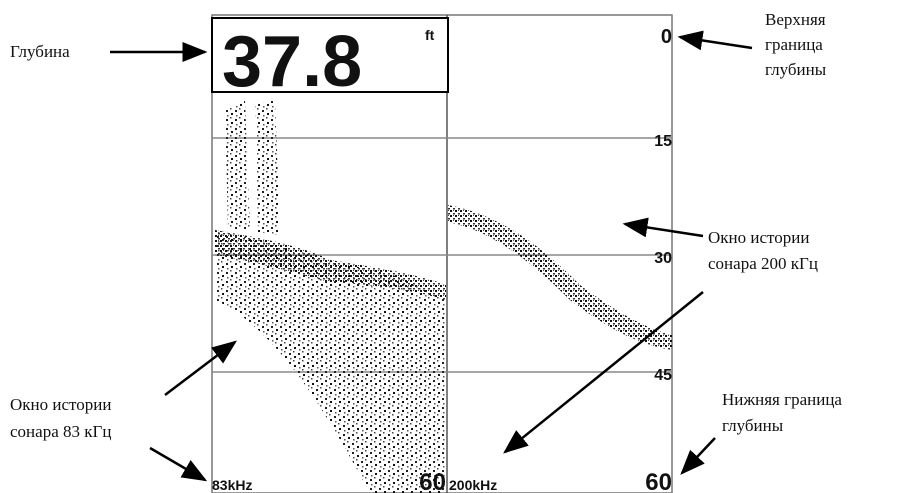 This screenshot has height=493, width=902. What do you see at coordinates (784, 412) in the screenshot?
I see `annotation: Нижняя граница глубины` at bounding box center [784, 412].